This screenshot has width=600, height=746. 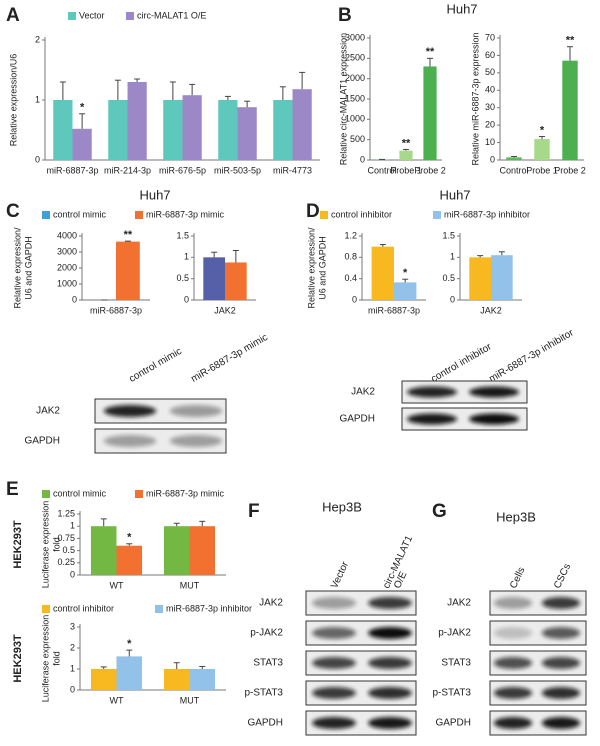 I want to click on y-axis-label: fold, so click(x=56, y=544).